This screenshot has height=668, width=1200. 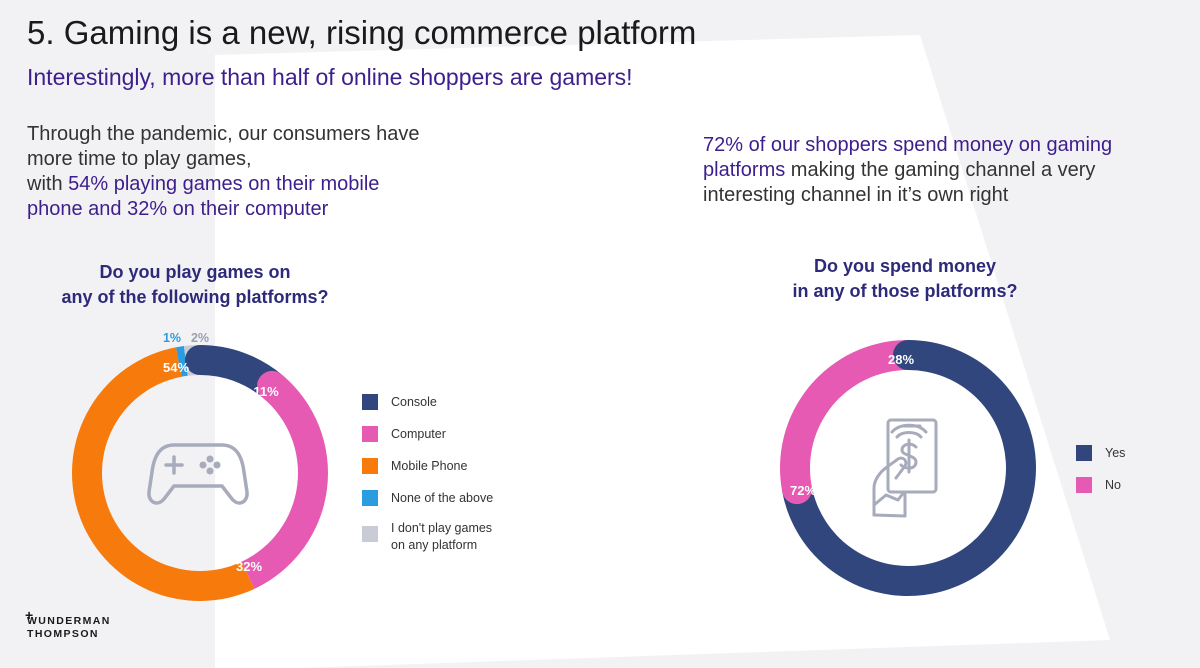 I want to click on legend-label-no-games: I don't play games on any platform, so click(x=442, y=536).